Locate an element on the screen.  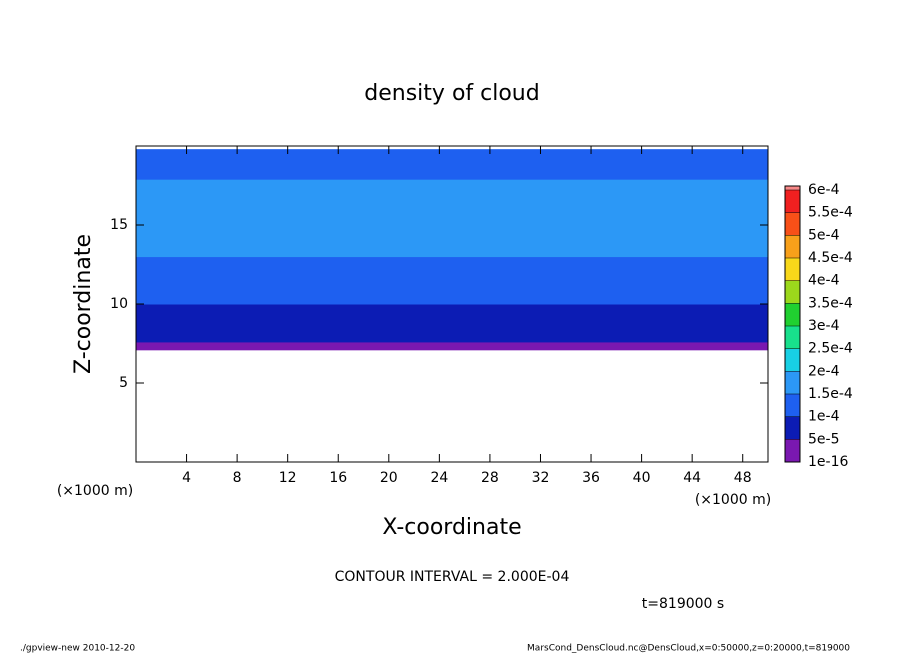
colorbar-label: 4.5e-4 is located at coordinates (830, 258).